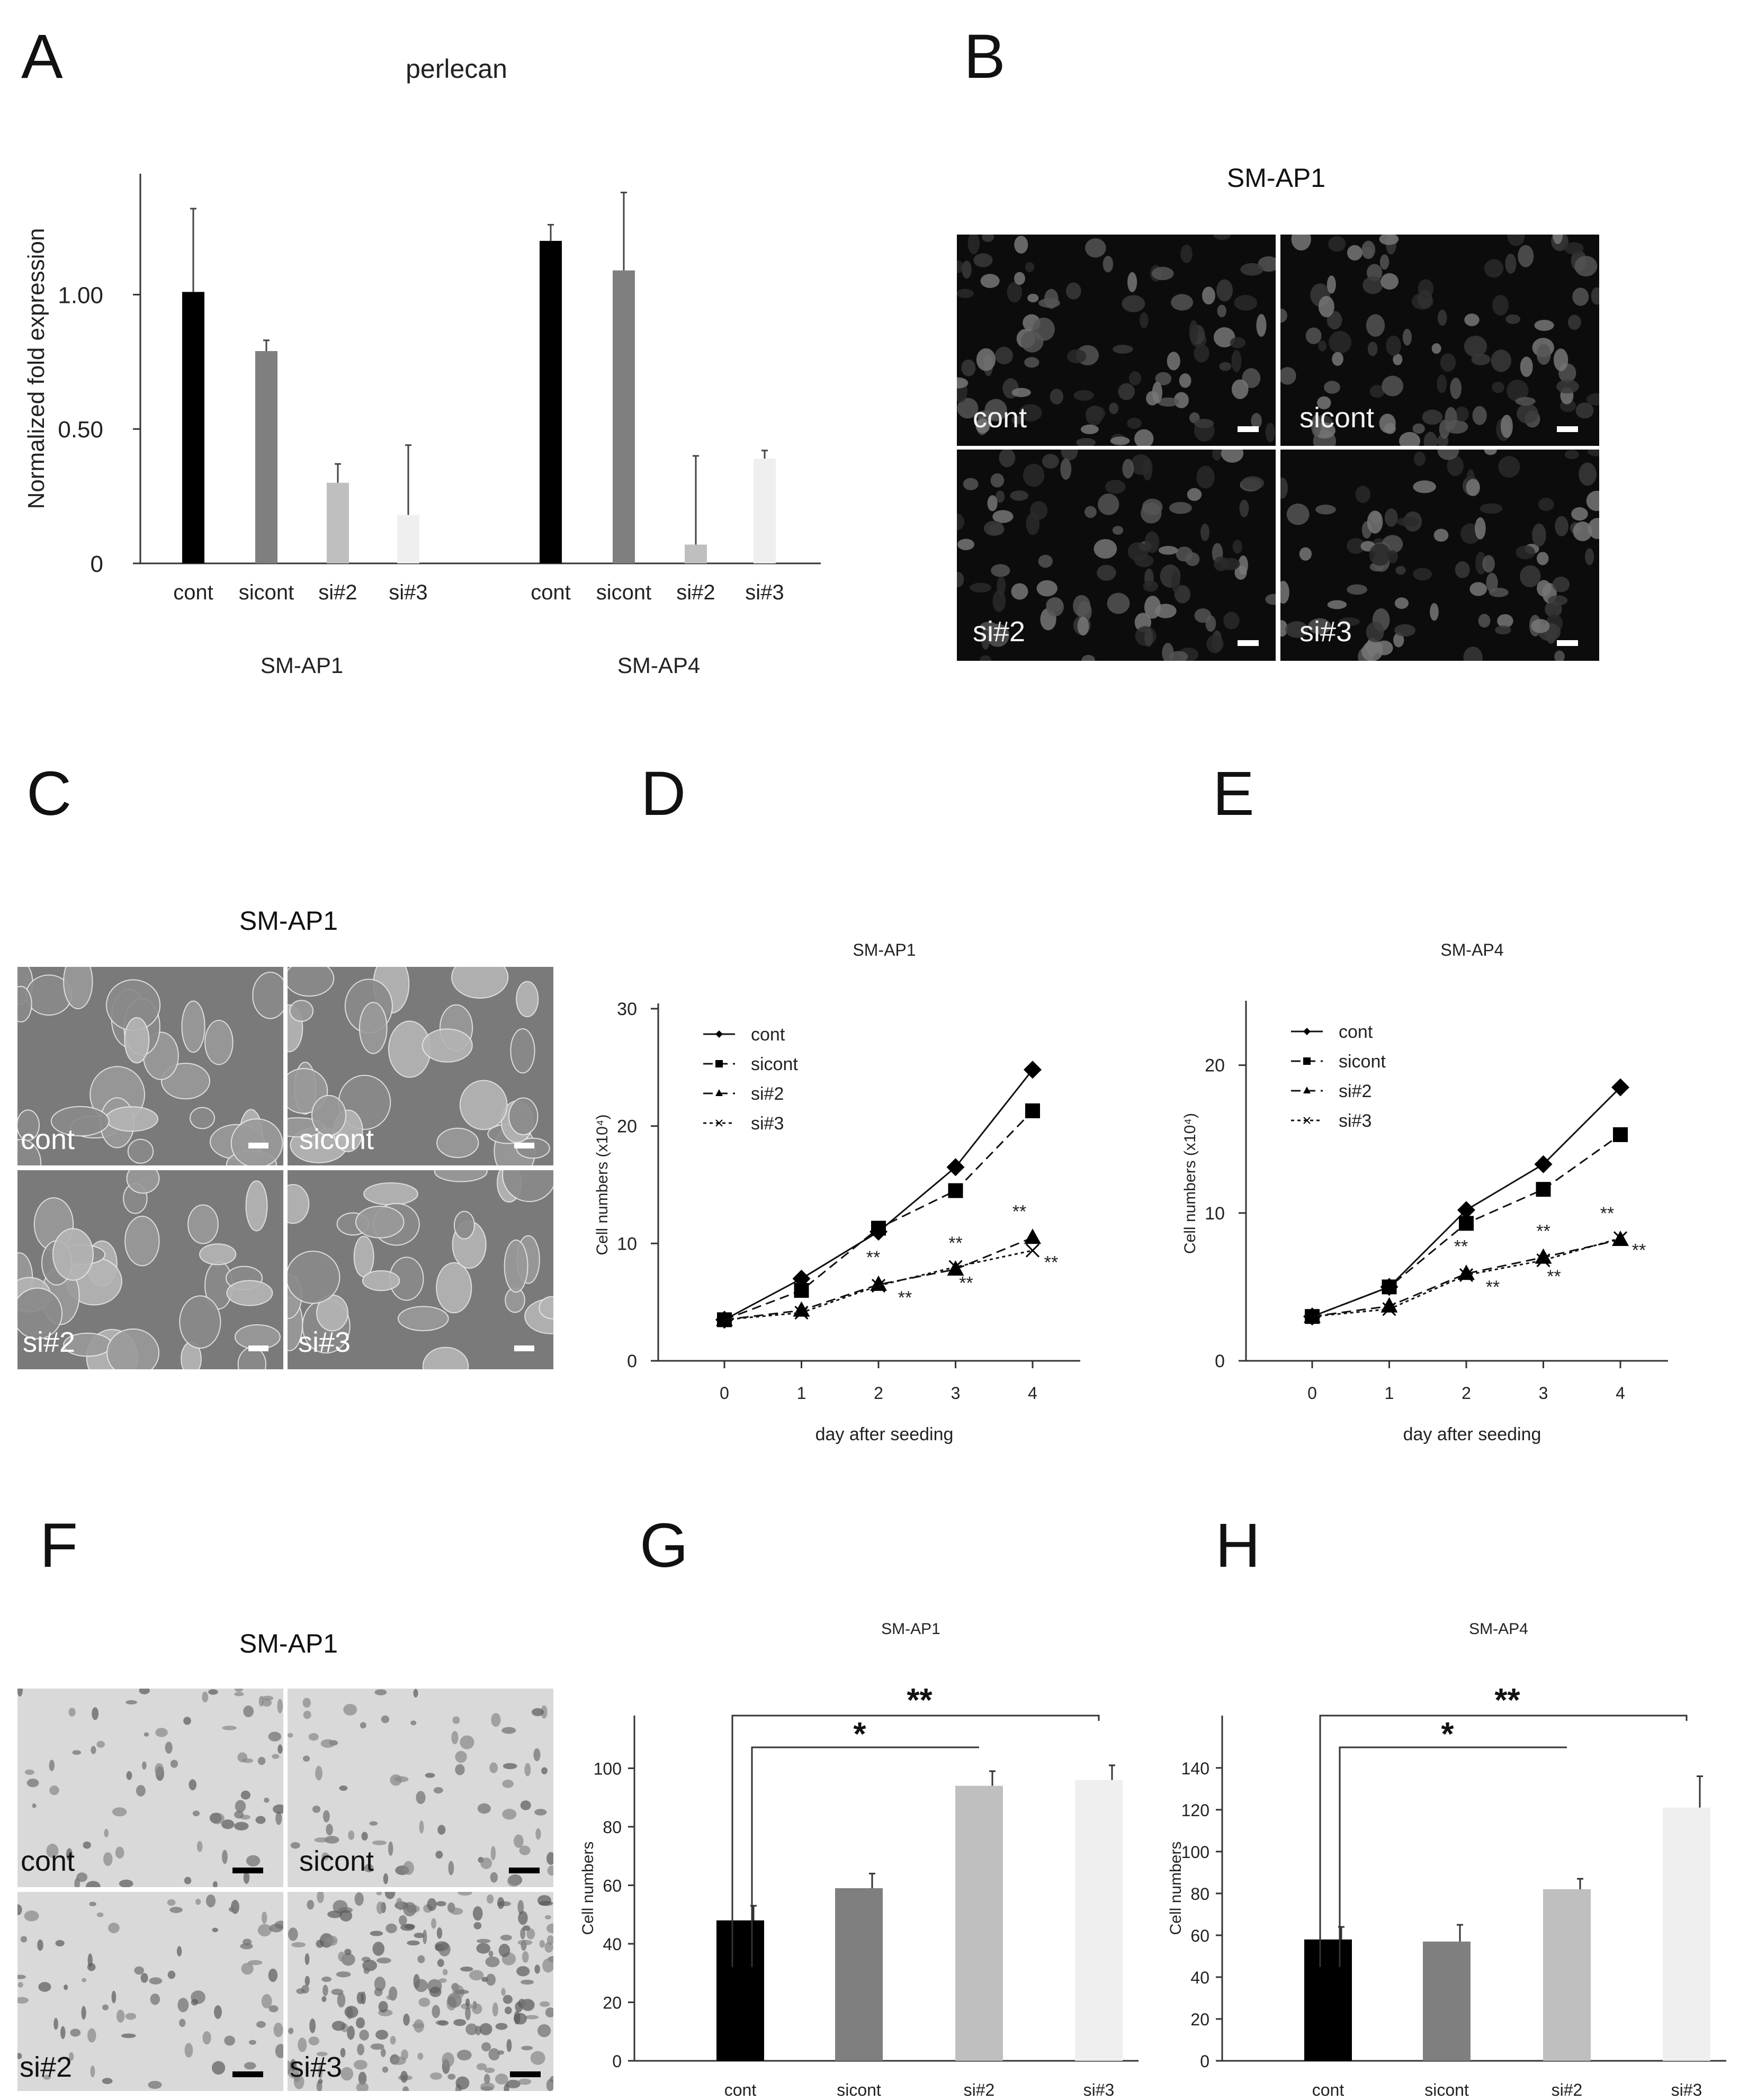 This screenshot has width=1748, height=2100. I want to click on y-tick-label: 60, so click(1200, 1935).